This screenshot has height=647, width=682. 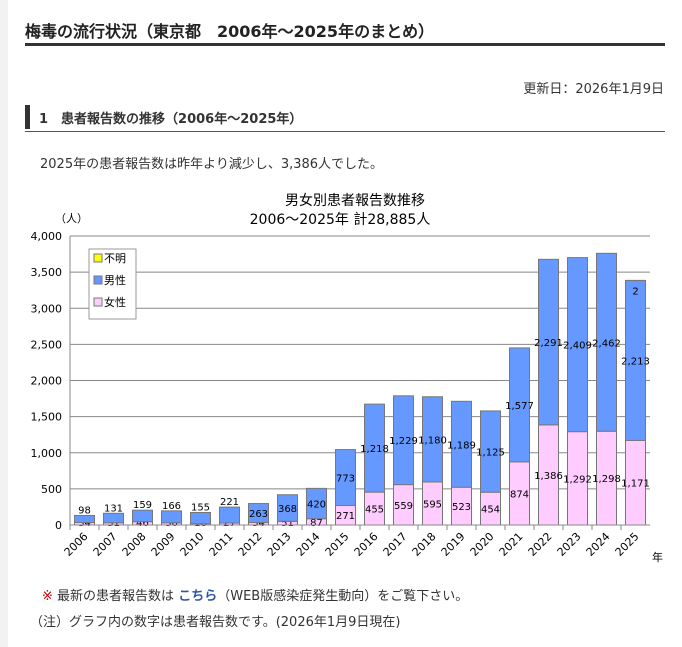 I want to click on x-tick-label: 2012, so click(x=250, y=544).